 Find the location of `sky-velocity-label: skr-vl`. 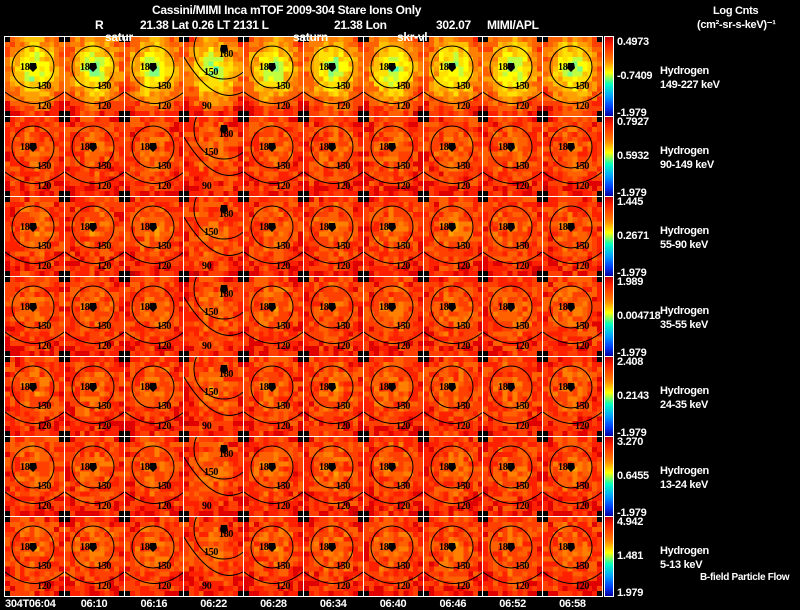

sky-velocity-label: skr-vl is located at coordinates (412, 37).